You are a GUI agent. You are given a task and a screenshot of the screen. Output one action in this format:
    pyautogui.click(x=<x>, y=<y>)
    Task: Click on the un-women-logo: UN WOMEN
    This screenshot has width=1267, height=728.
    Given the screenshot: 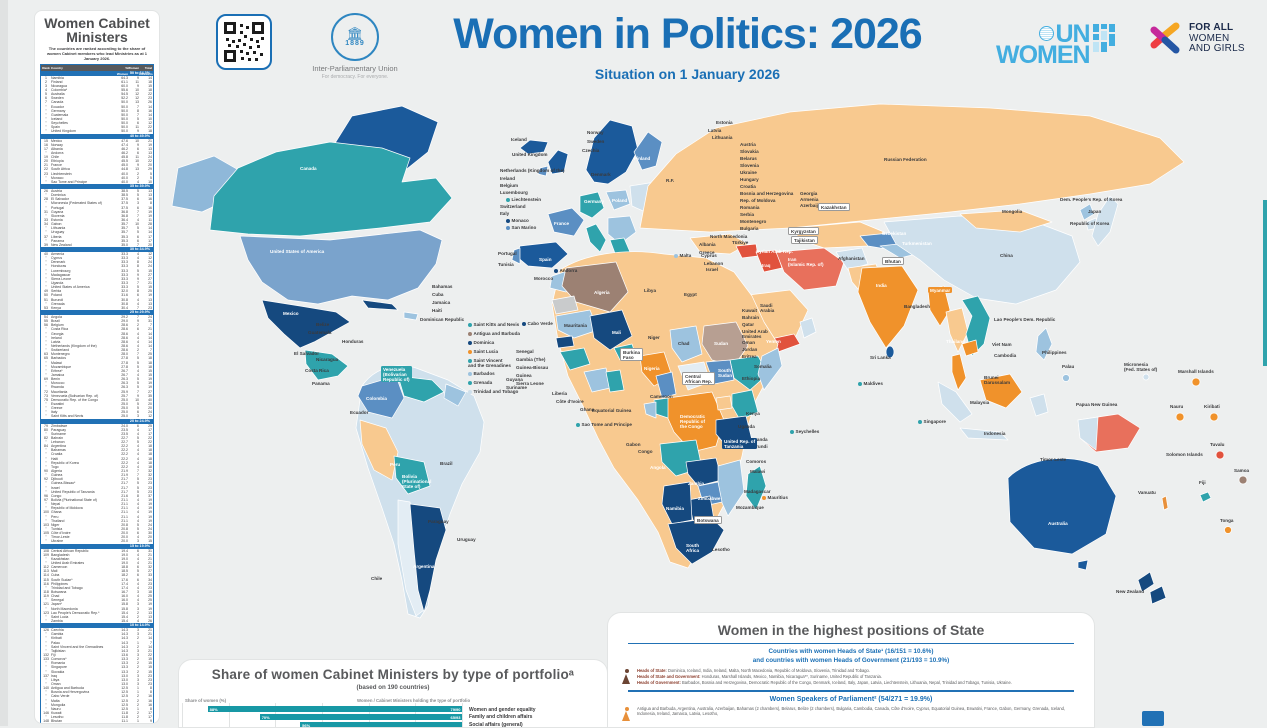 What is the action you would take?
    pyautogui.click(x=1055, y=45)
    